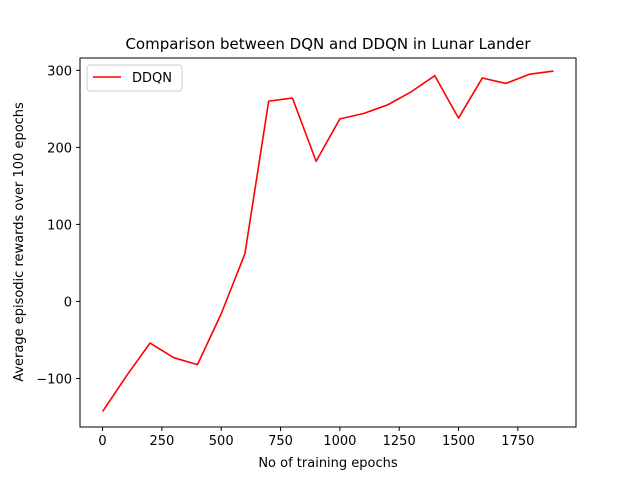 The height and width of the screenshot is (480, 640). What do you see at coordinates (339, 441) in the screenshot?
I see `x-tick-label: 1000` at bounding box center [339, 441].